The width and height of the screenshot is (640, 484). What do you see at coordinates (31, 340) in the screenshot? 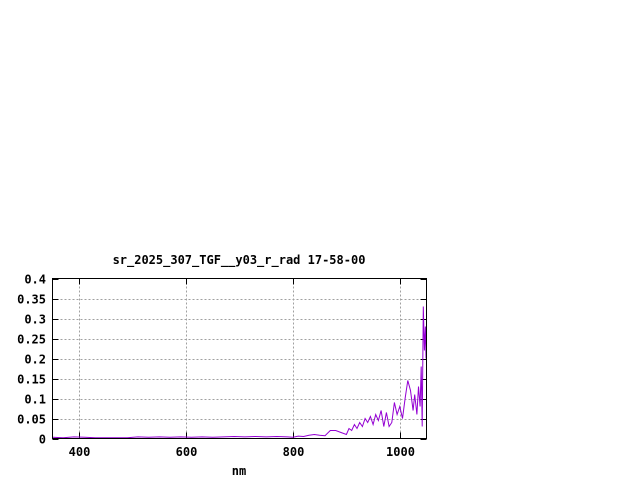
I see `y-tick-label: 0.25` at bounding box center [31, 340].